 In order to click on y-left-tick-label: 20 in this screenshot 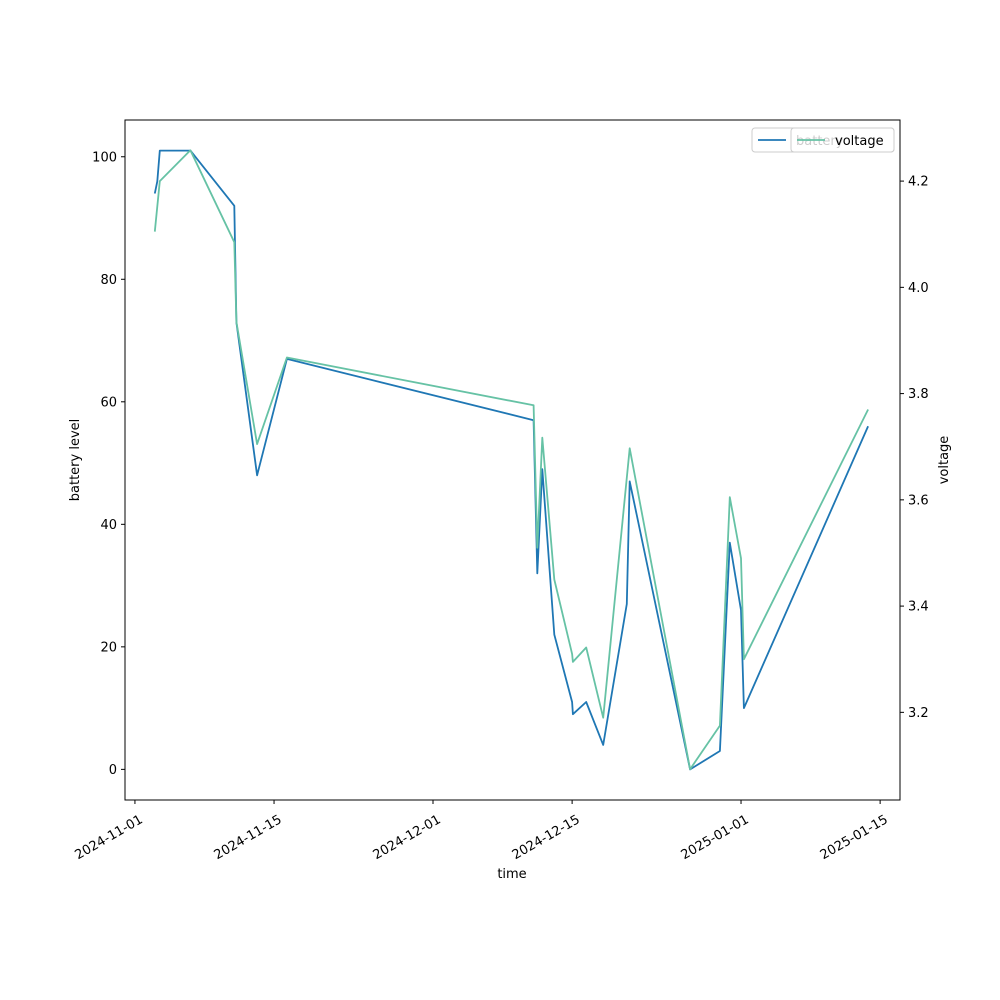, I will do `click(108, 647)`.